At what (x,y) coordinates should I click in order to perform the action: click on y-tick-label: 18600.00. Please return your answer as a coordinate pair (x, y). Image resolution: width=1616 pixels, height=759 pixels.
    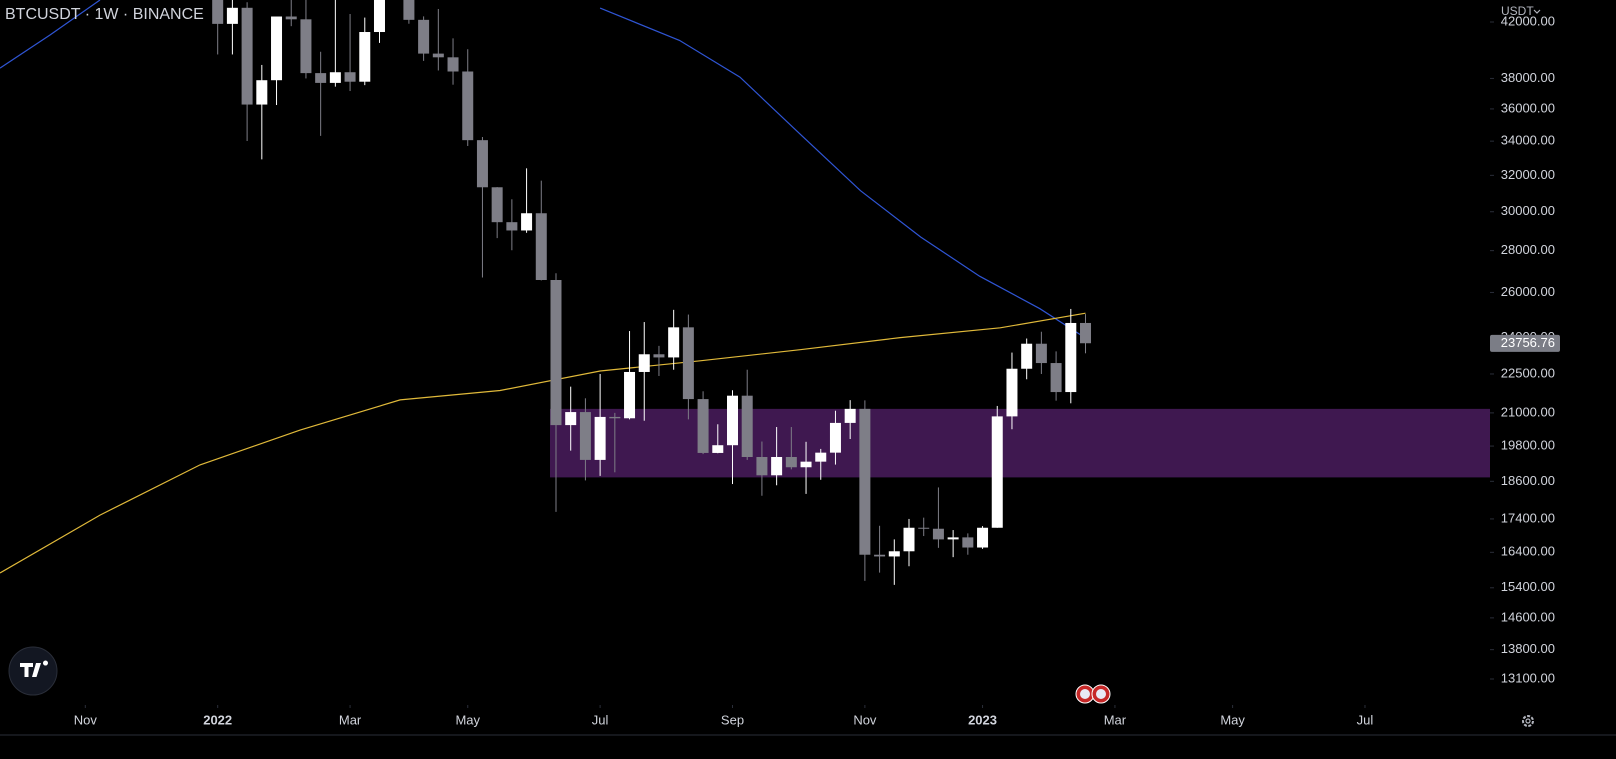
    Looking at the image, I should click on (1528, 480).